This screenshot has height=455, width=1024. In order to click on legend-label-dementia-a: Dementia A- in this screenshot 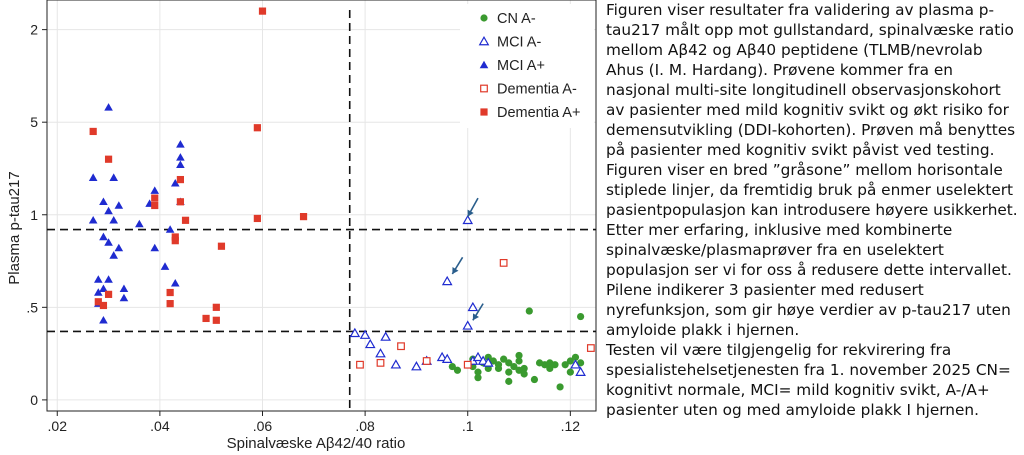, I will do `click(537, 90)`.